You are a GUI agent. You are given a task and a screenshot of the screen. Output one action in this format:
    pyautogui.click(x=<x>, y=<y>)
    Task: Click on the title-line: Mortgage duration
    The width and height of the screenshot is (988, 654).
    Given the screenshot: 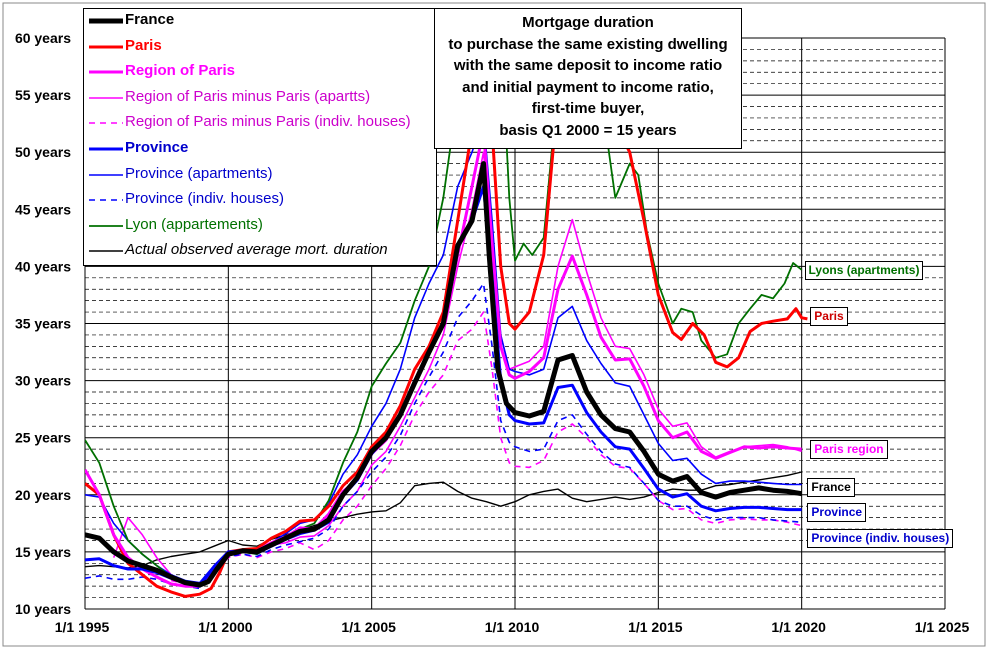 What is the action you would take?
    pyautogui.click(x=588, y=22)
    